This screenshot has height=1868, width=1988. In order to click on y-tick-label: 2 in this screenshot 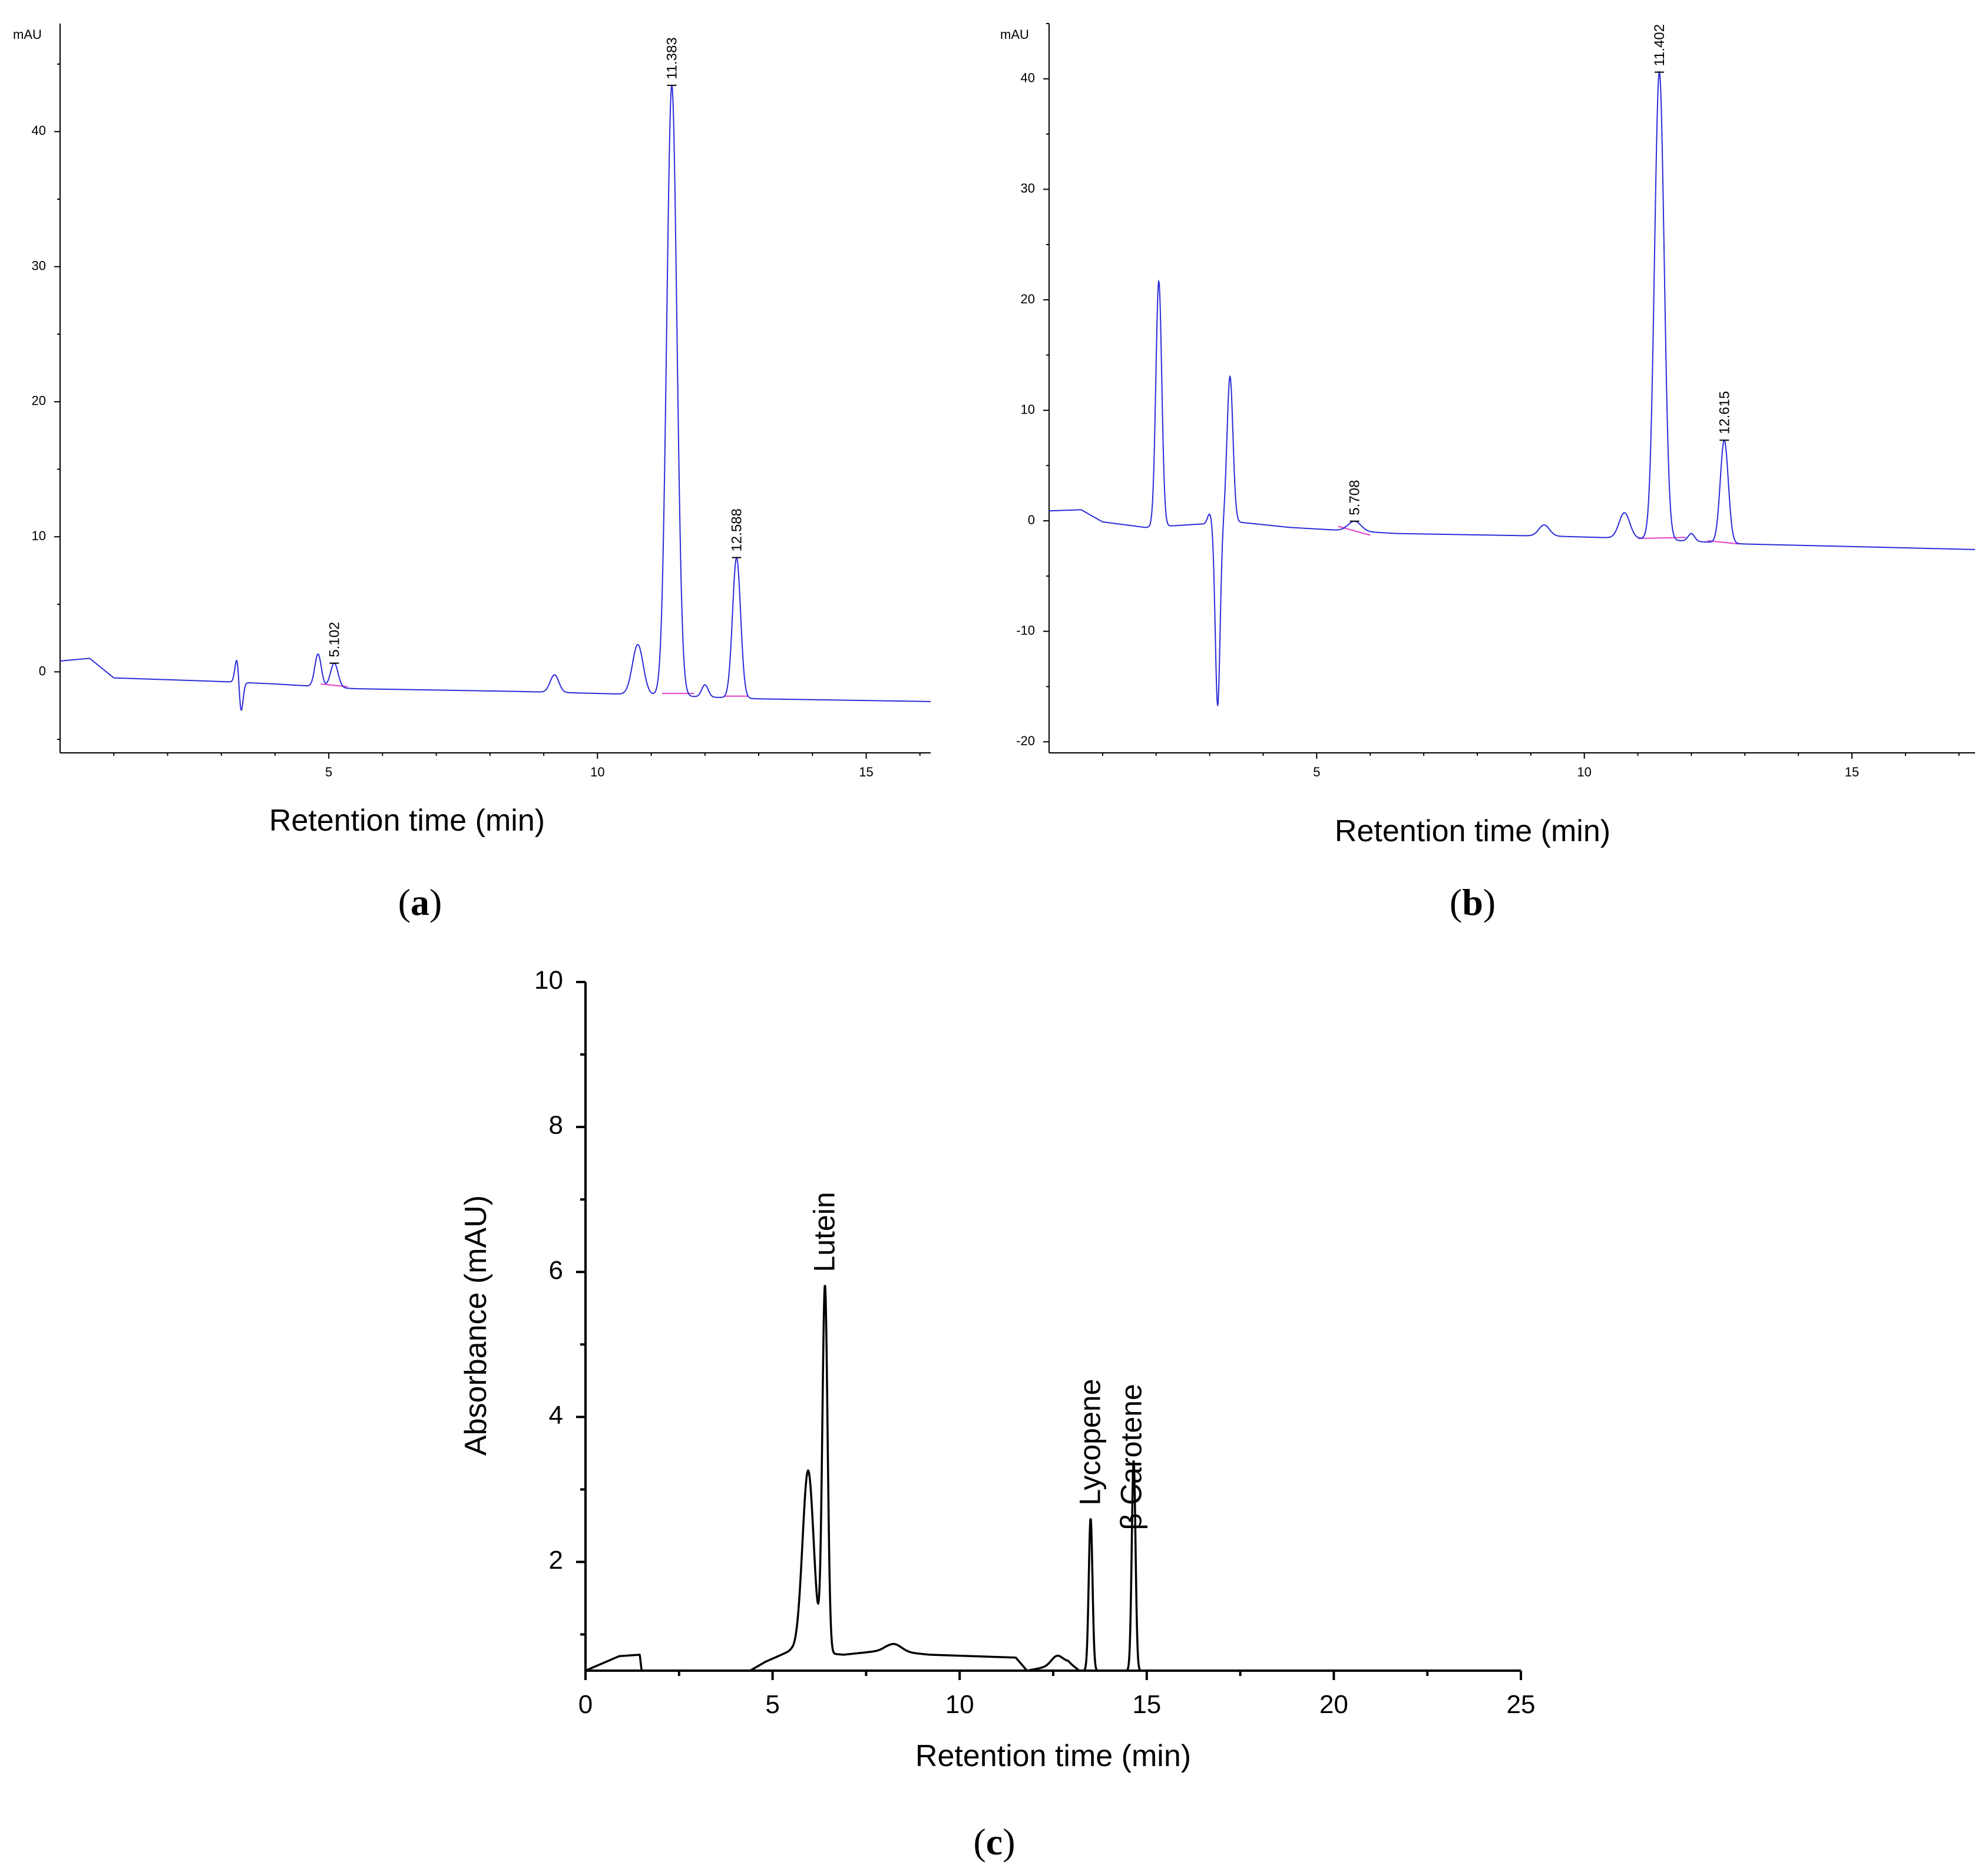, I will do `click(556, 1560)`.